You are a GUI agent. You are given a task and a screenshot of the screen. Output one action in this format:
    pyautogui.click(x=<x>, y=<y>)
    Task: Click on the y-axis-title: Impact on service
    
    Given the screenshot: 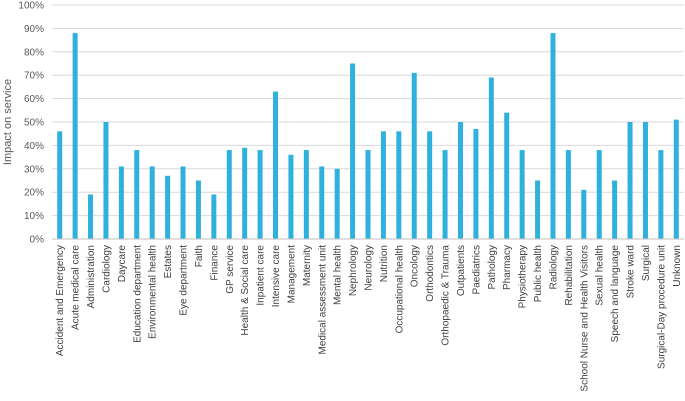 What is the action you would take?
    pyautogui.click(x=8, y=122)
    